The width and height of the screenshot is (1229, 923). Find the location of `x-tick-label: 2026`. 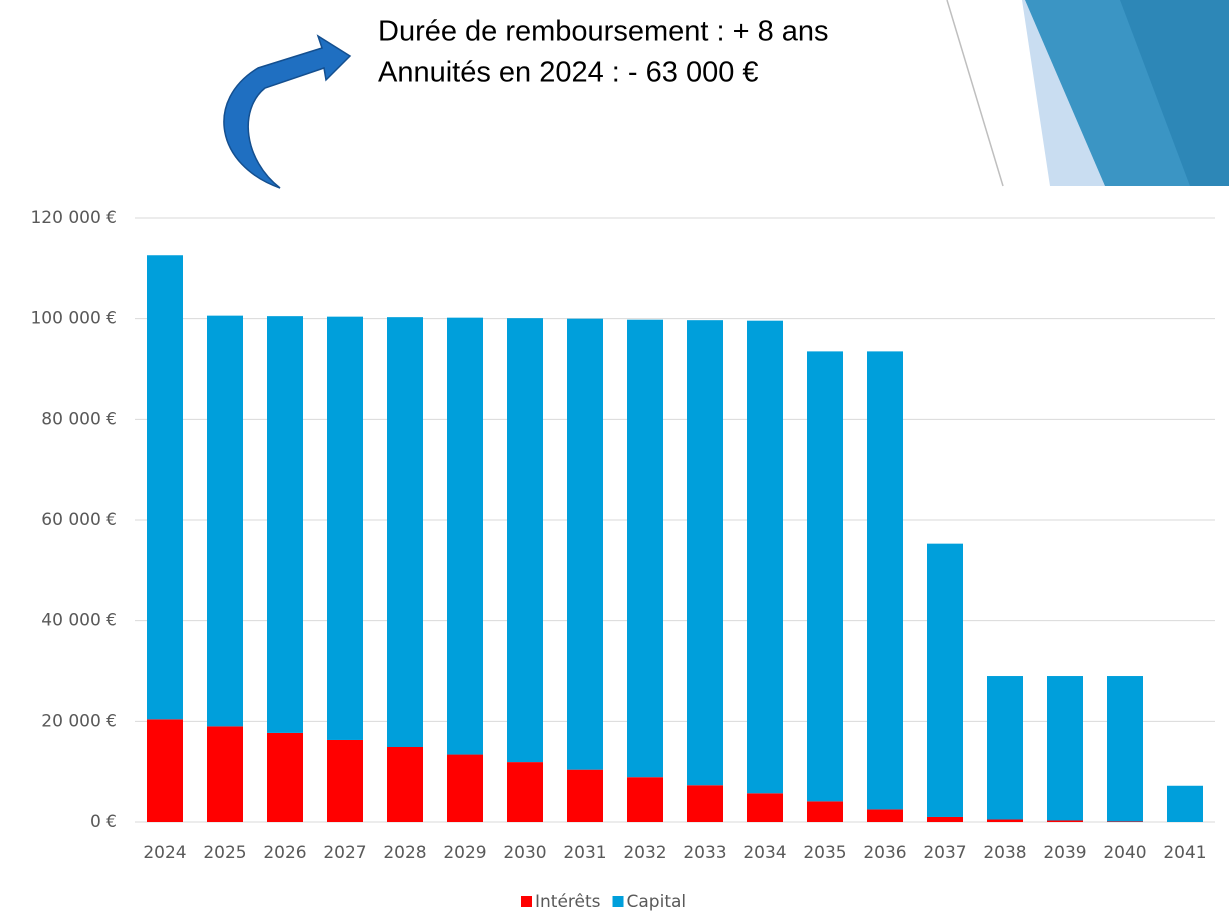

x-tick-label: 2026 is located at coordinates (284, 853).